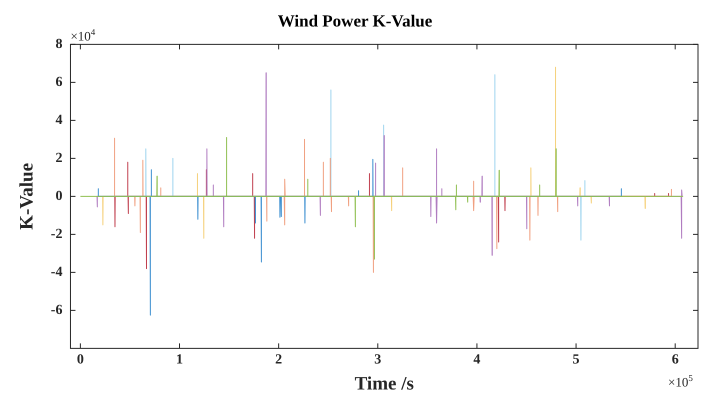 The height and width of the screenshot is (408, 718). Describe the element at coordinates (58, 120) in the screenshot. I see `y-tick-label: 4` at that location.